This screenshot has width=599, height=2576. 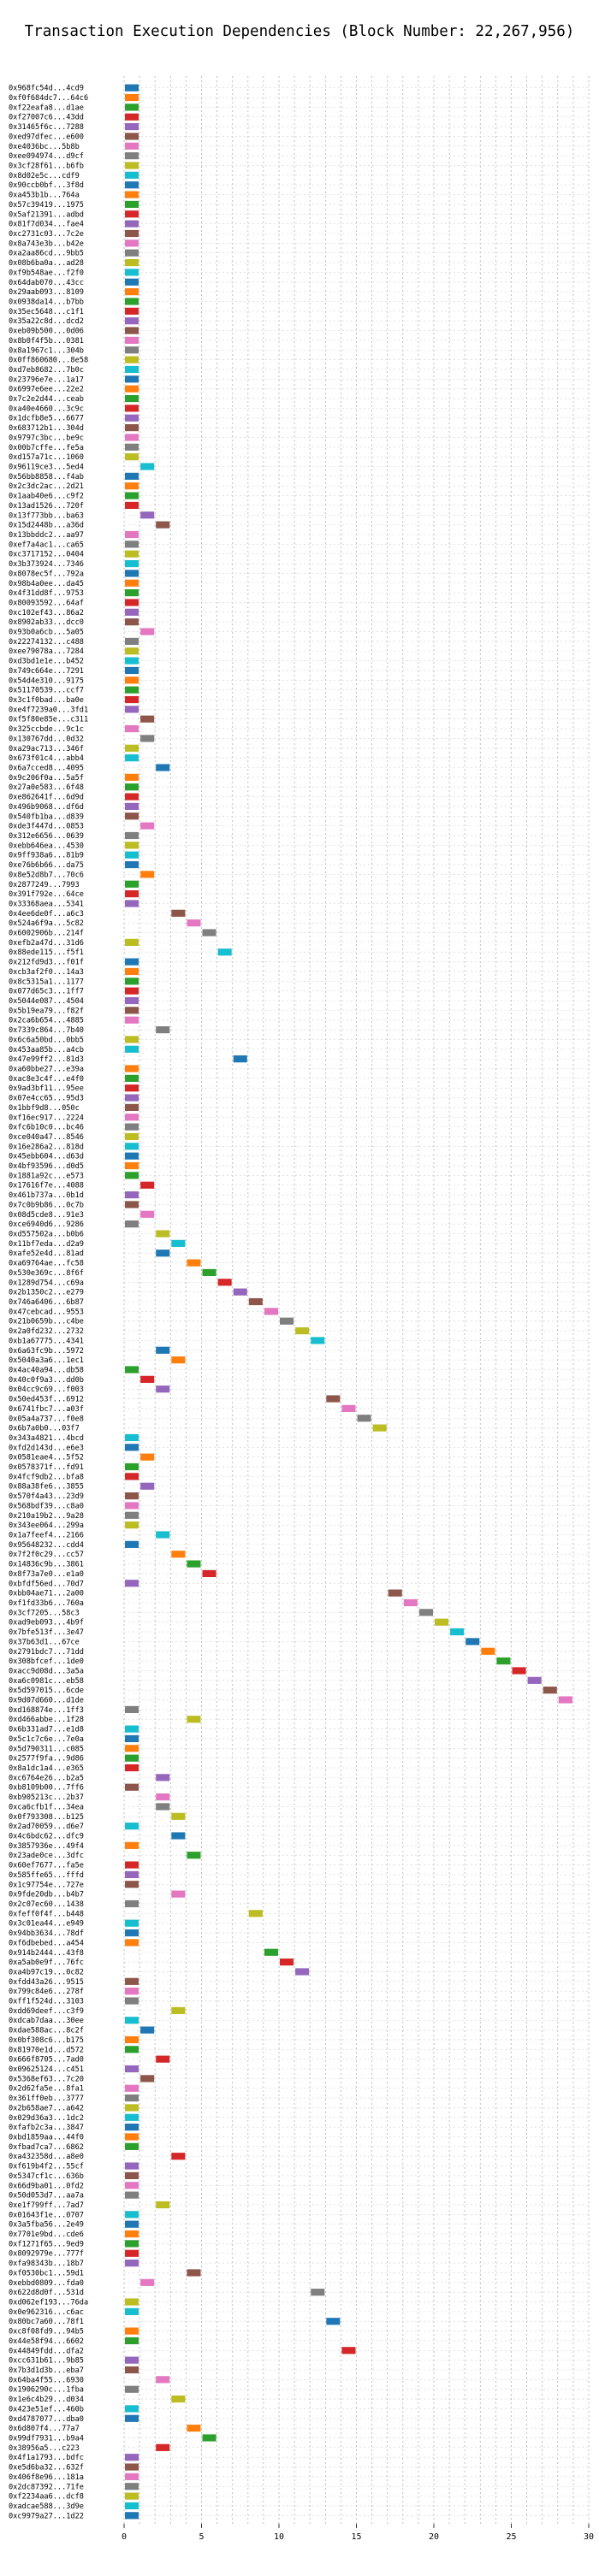 I want to click on y-tick-label: 0x50d053d7...aa7a, so click(x=46, y=2196).